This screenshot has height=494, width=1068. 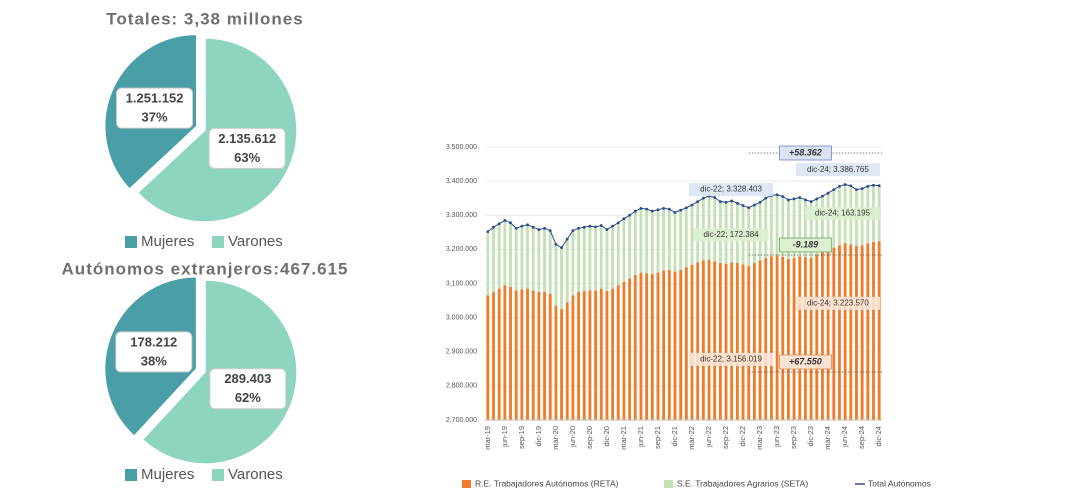 I want to click on x-tick-label: jun-23, so click(x=776, y=437).